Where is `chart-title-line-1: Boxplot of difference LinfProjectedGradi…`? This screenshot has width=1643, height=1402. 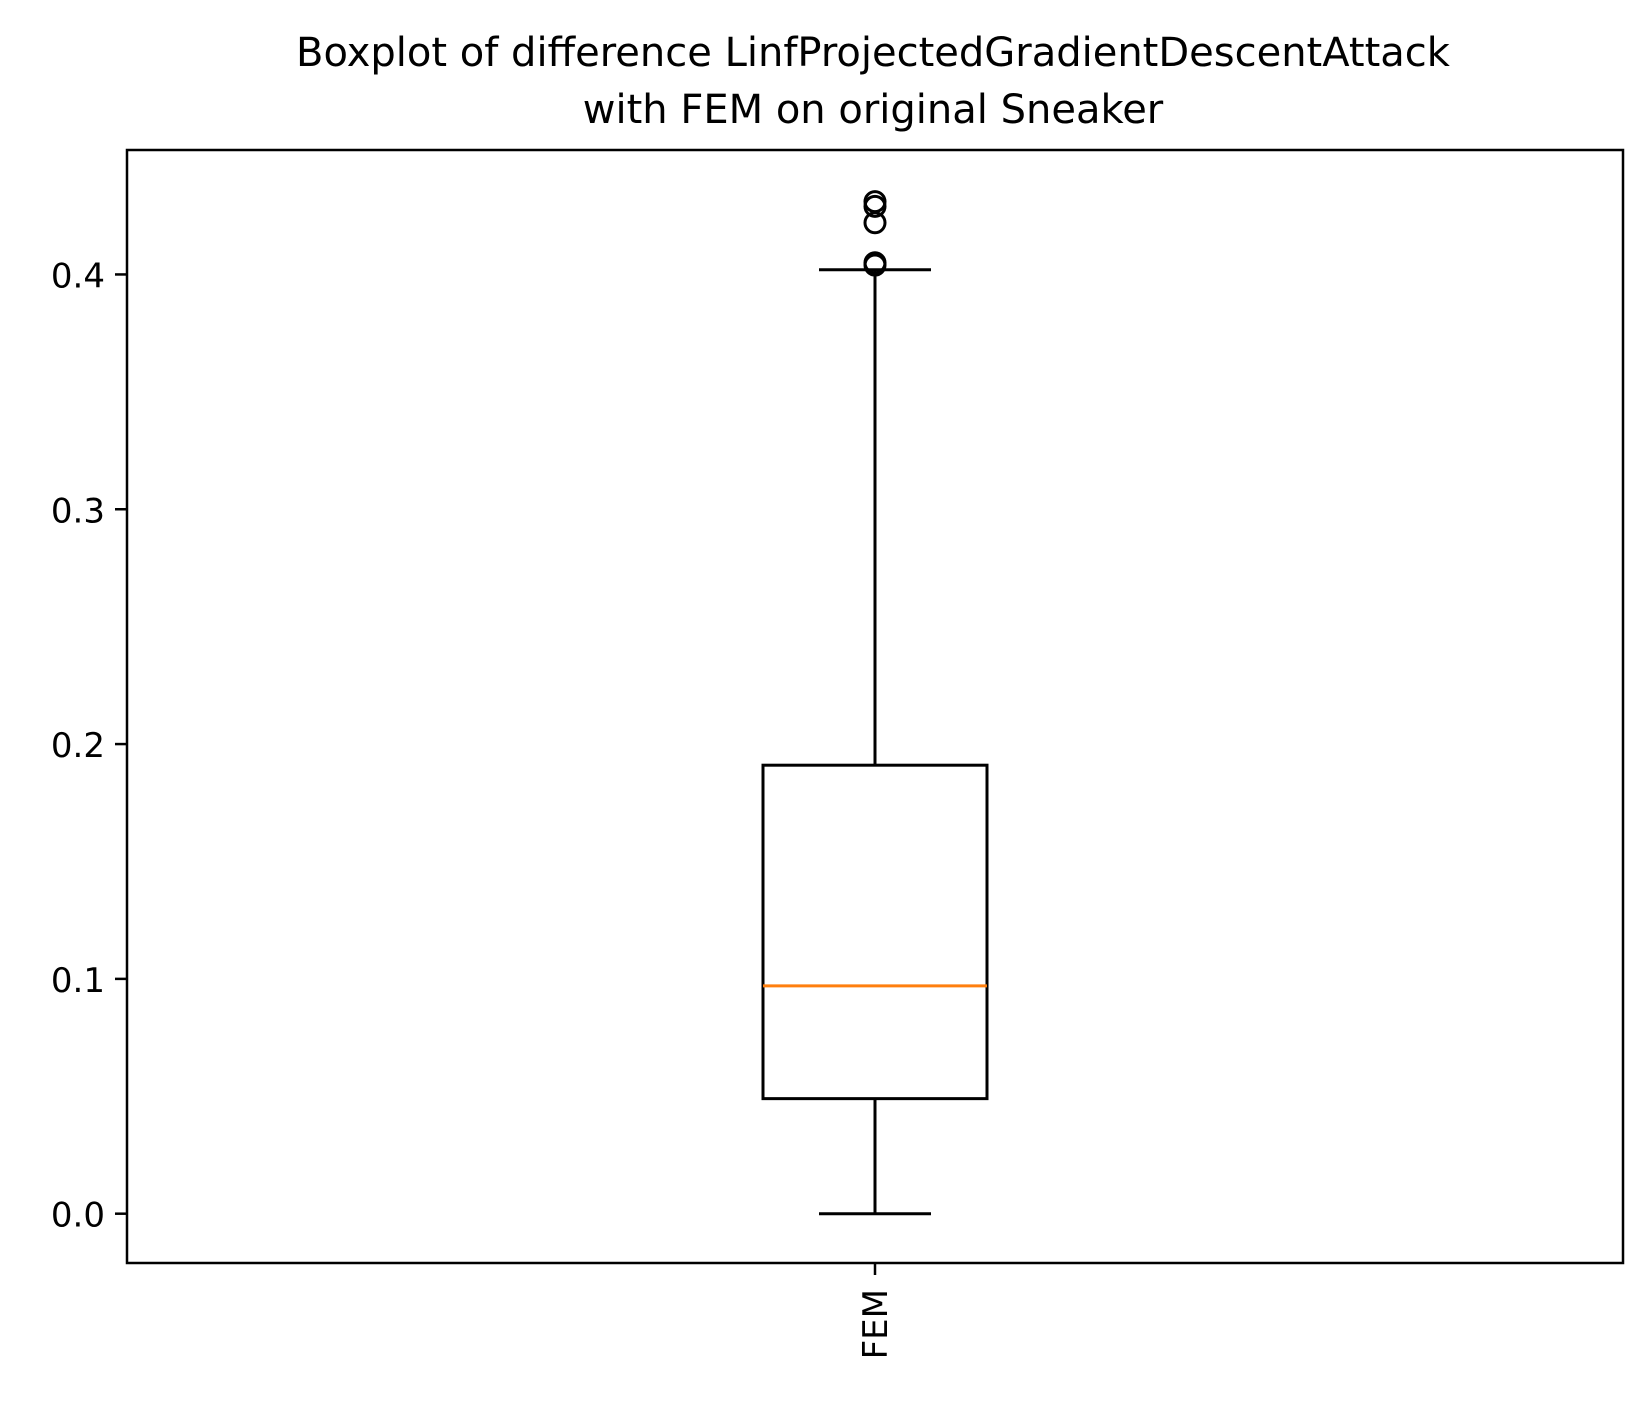 chart-title-line-1: Boxplot of difference LinfProjectedGradi… is located at coordinates (873, 53).